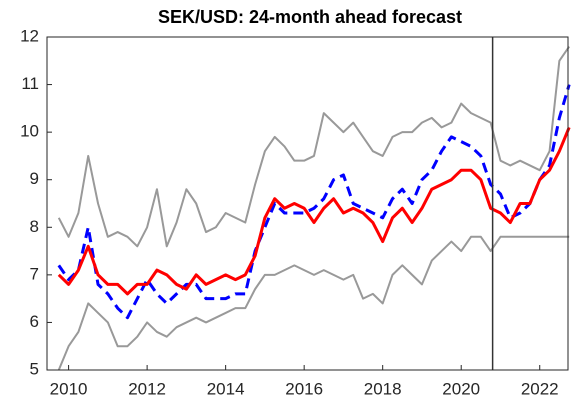 The height and width of the screenshot is (406, 573). I want to click on x-tick-label: 2014, so click(226, 388).